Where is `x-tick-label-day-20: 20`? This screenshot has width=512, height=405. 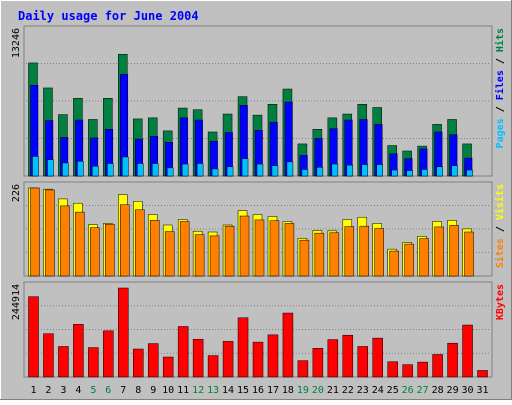 x-tick-label-day-20: 20 is located at coordinates (318, 390).